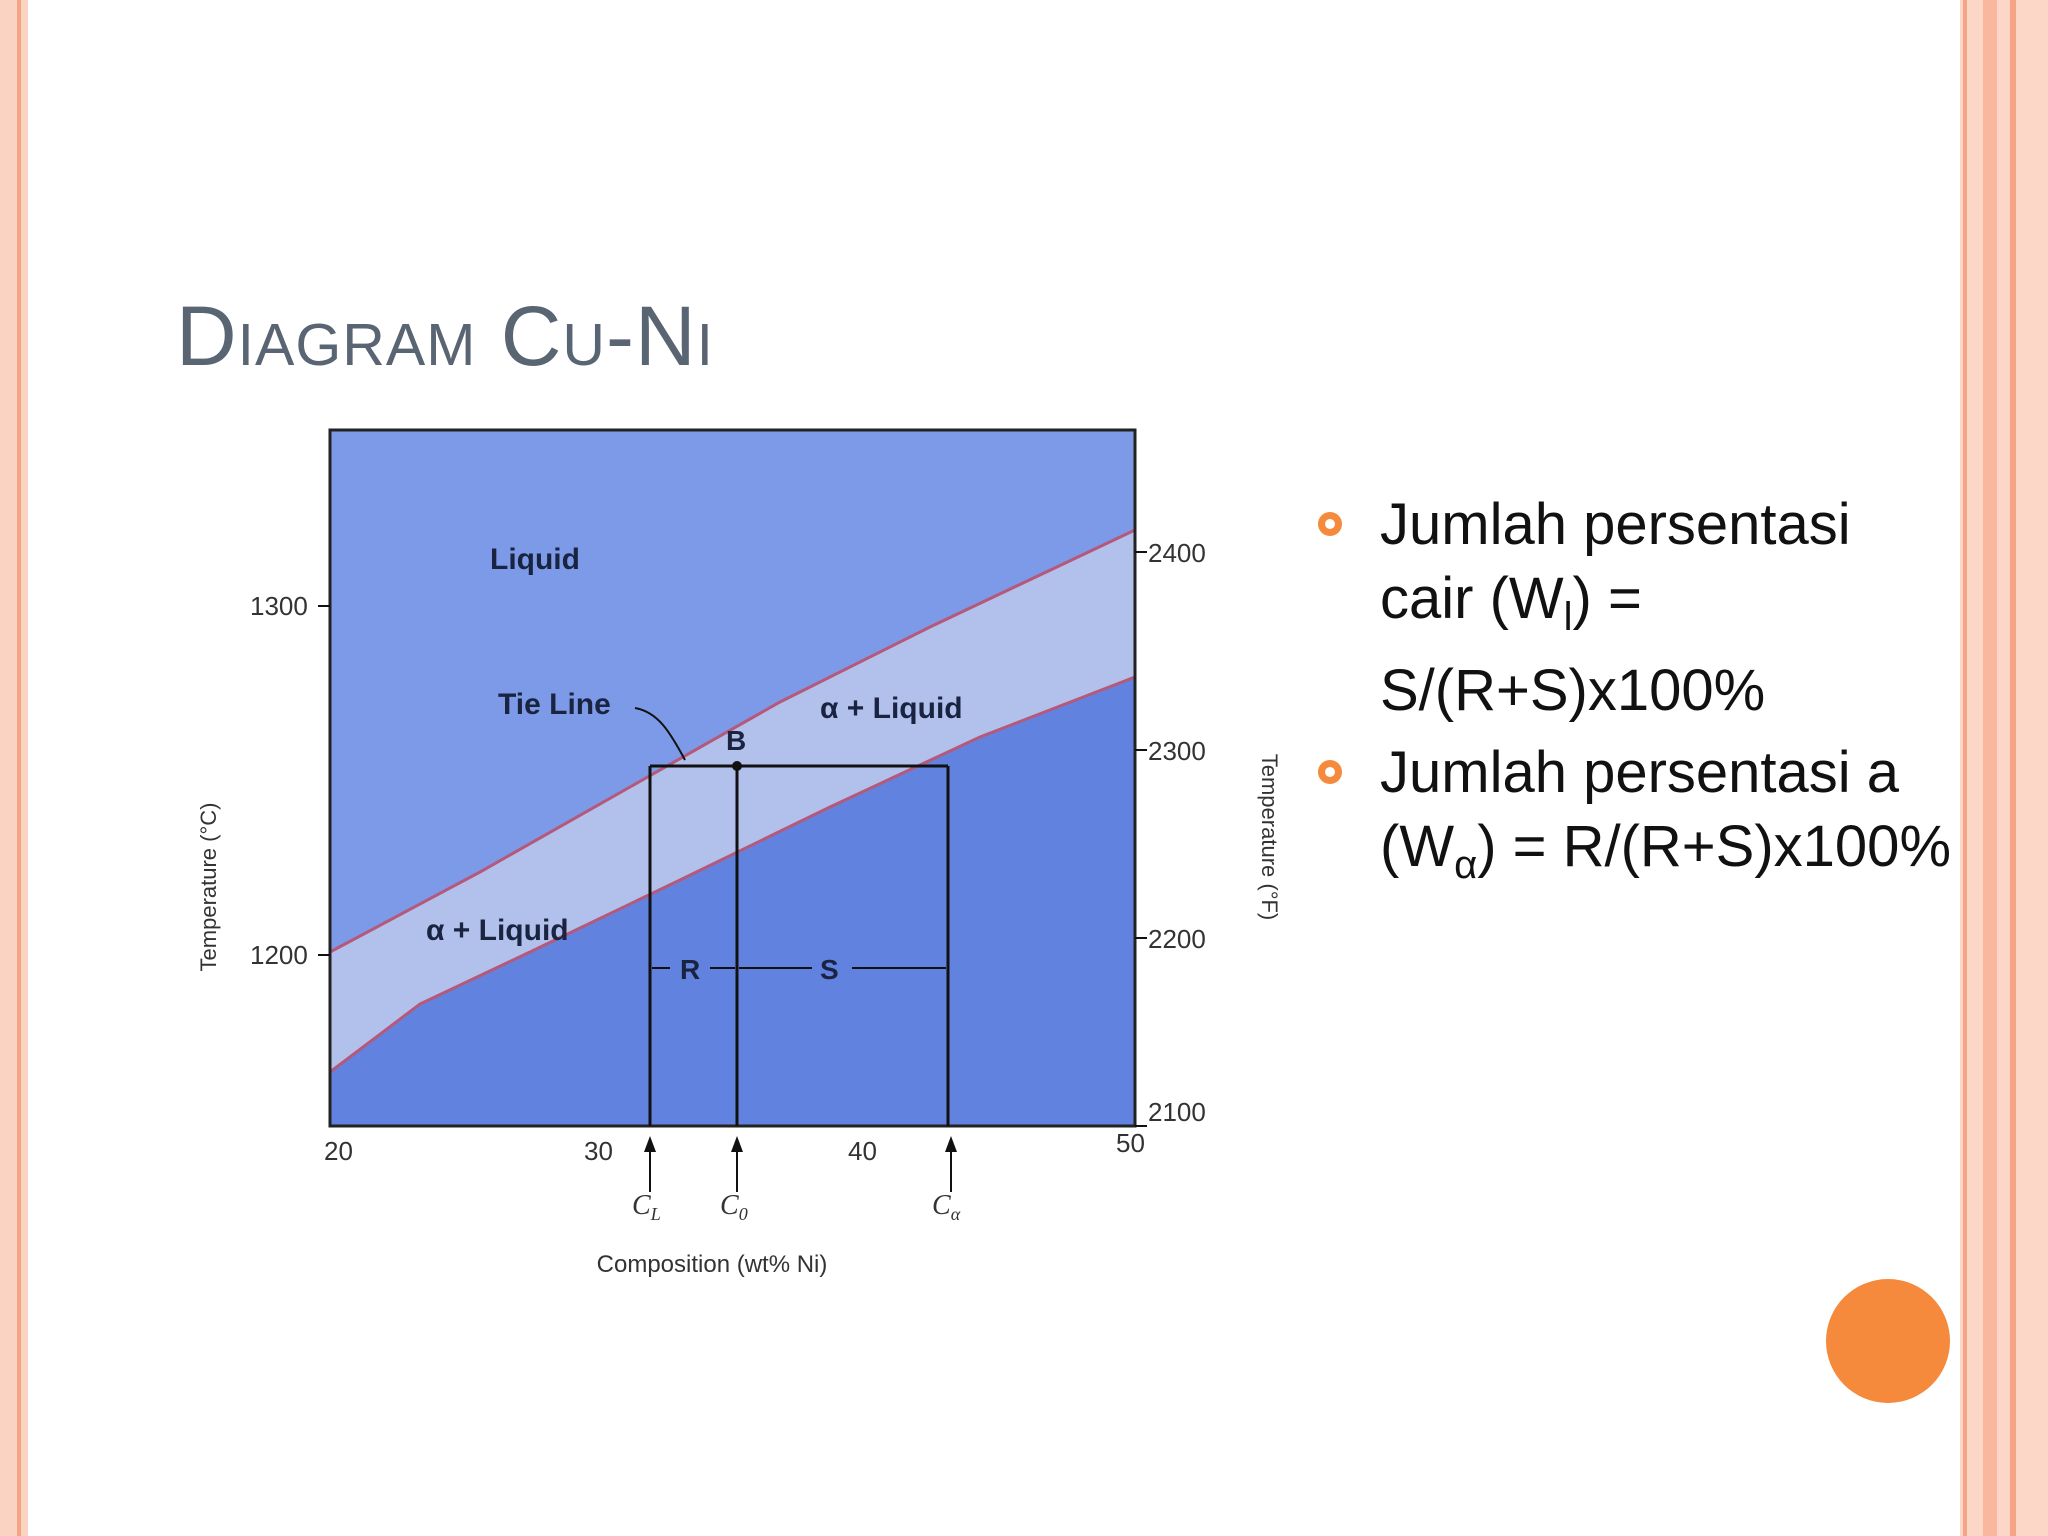 The image size is (2048, 1536). Describe the element at coordinates (1177, 751) in the screenshot. I see `y2-tick-label: 2300` at that location.